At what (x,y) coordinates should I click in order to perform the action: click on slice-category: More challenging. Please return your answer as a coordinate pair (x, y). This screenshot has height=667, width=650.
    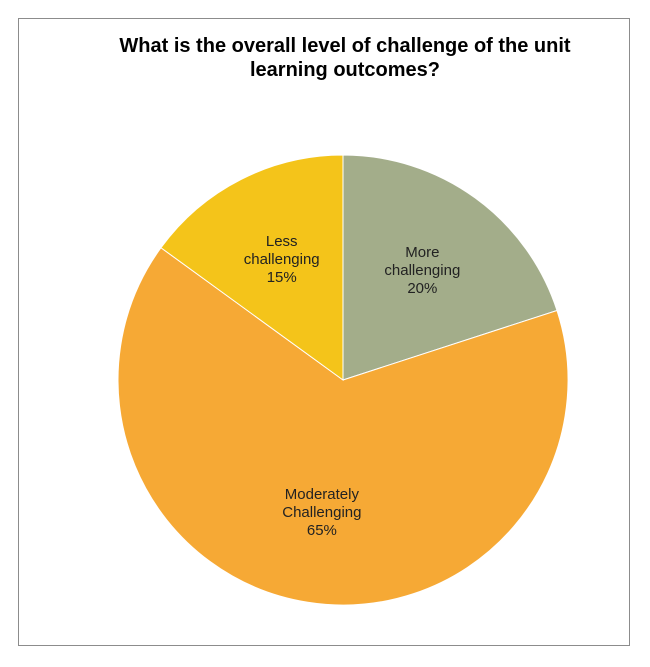
    Looking at the image, I should click on (422, 261).